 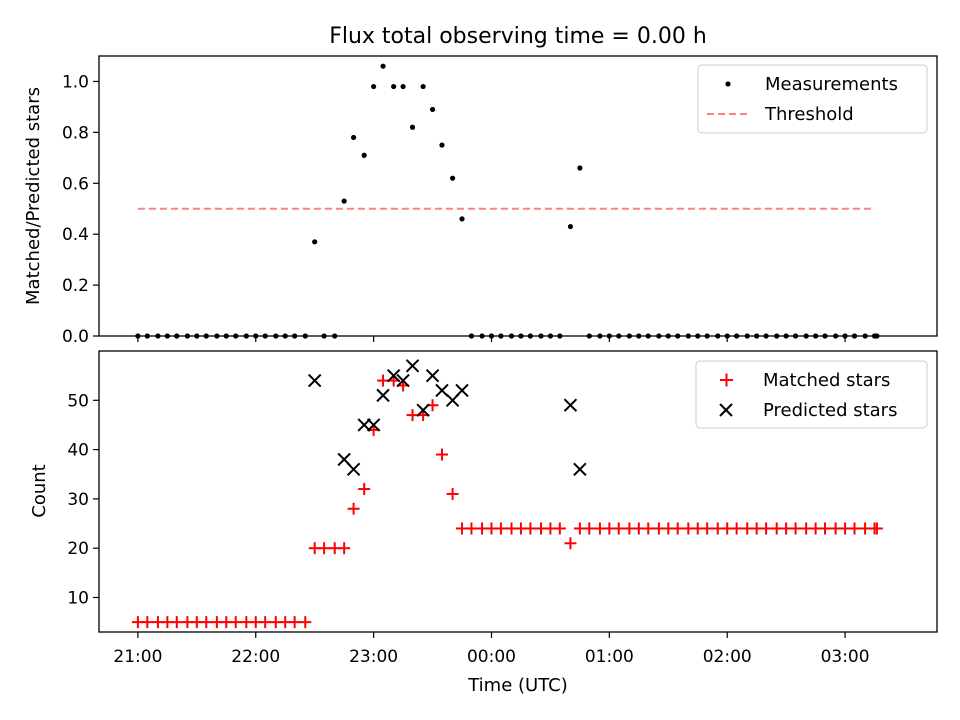 I want to click on count-legend-box, so click(x=811, y=394).